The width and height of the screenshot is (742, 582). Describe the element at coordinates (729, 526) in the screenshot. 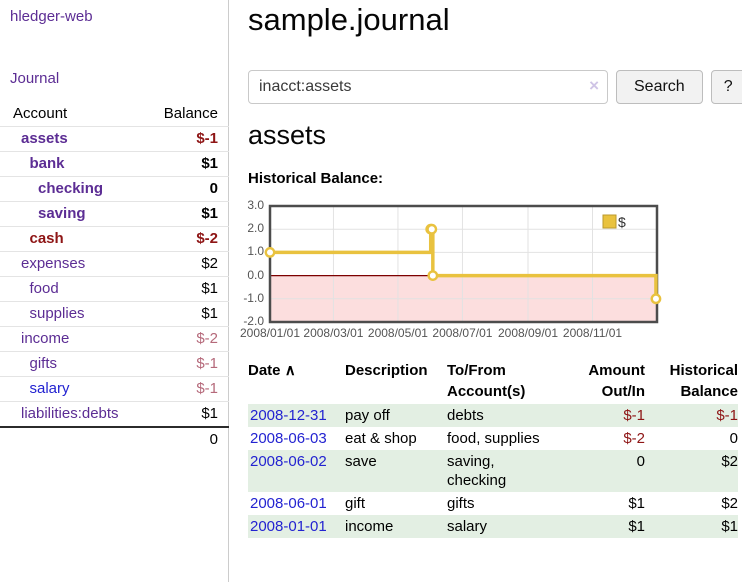

I see `balance-cell: $1` at that location.